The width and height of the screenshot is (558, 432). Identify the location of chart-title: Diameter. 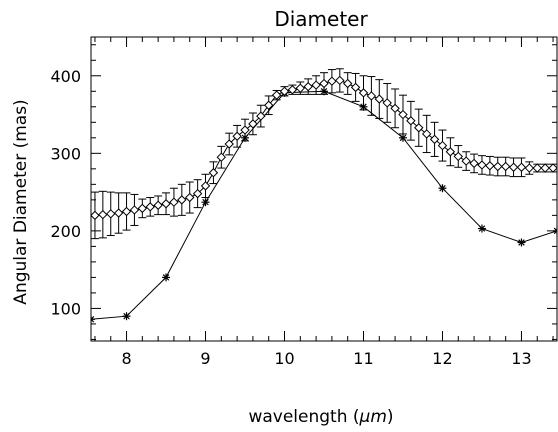
(321, 19).